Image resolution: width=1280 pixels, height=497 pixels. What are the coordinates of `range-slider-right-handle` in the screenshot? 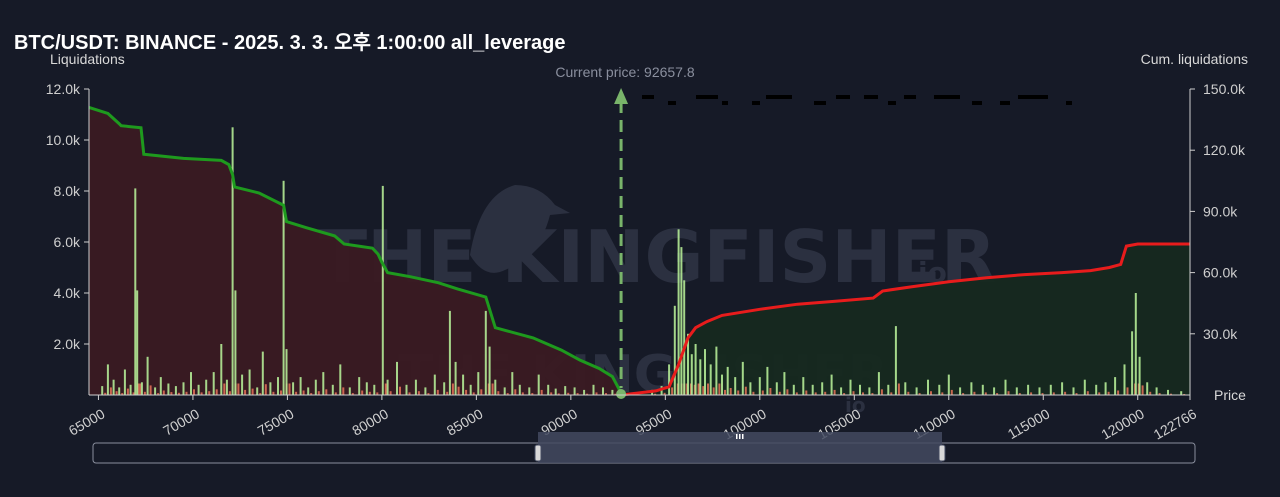 It's located at (942, 453).